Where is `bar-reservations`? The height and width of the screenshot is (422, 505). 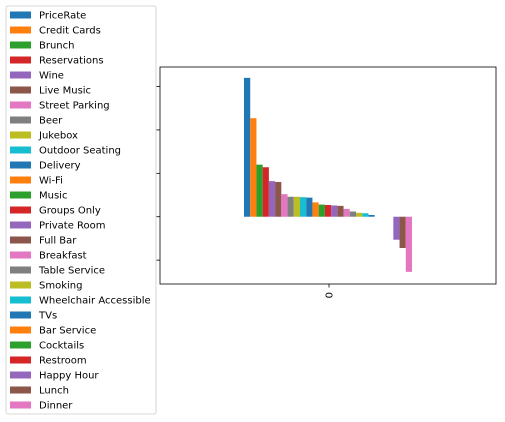
bar-reservations is located at coordinates (265, 192).